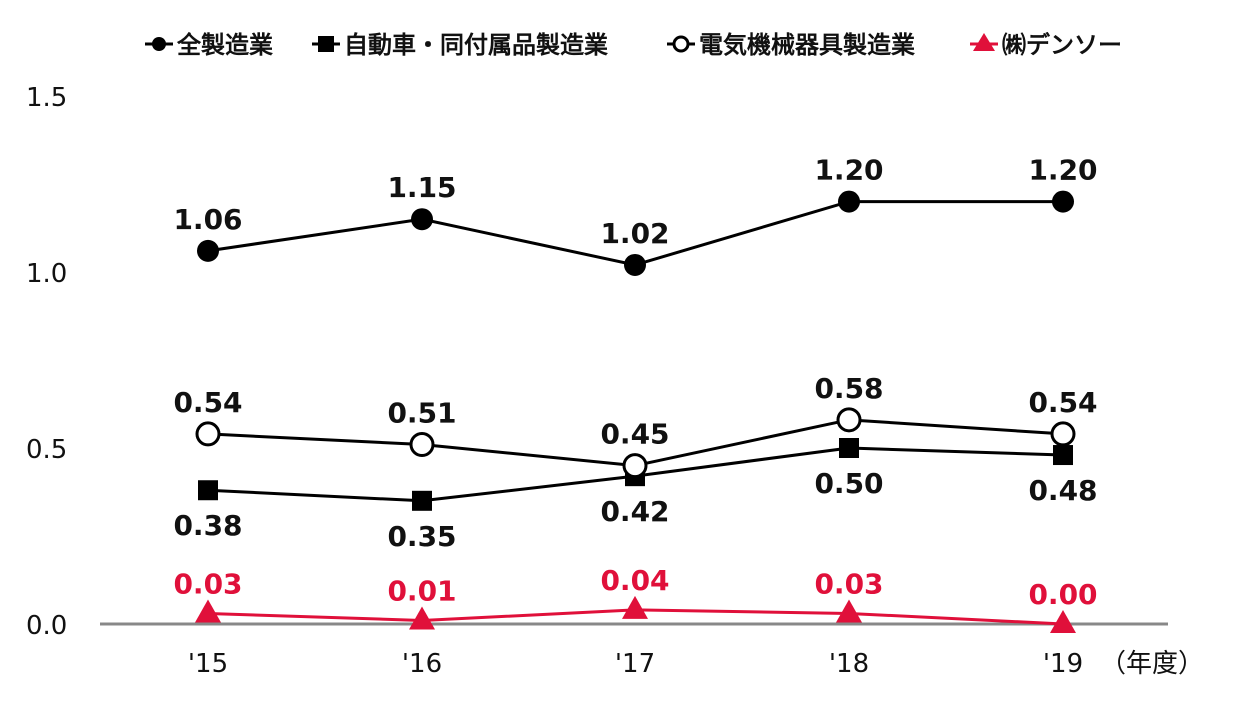  What do you see at coordinates (46, 626) in the screenshot?
I see `y-tick-label: 0.0` at bounding box center [46, 626].